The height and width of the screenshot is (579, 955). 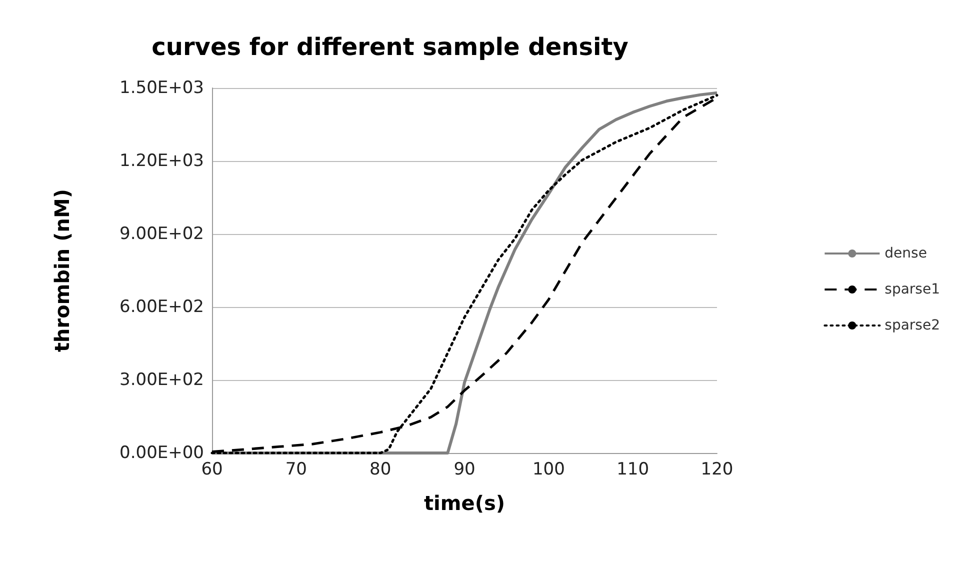 I want to click on legend-label: dense, so click(x=905, y=254).